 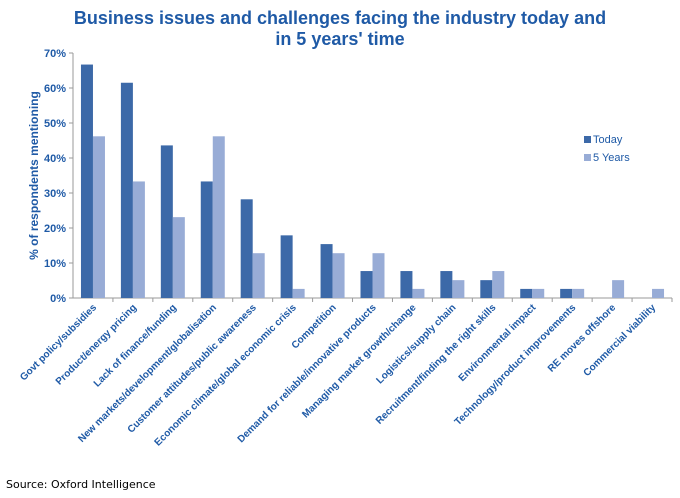 What do you see at coordinates (620, 340) in the screenshot?
I see `x-category-label: Commercial viability` at bounding box center [620, 340].